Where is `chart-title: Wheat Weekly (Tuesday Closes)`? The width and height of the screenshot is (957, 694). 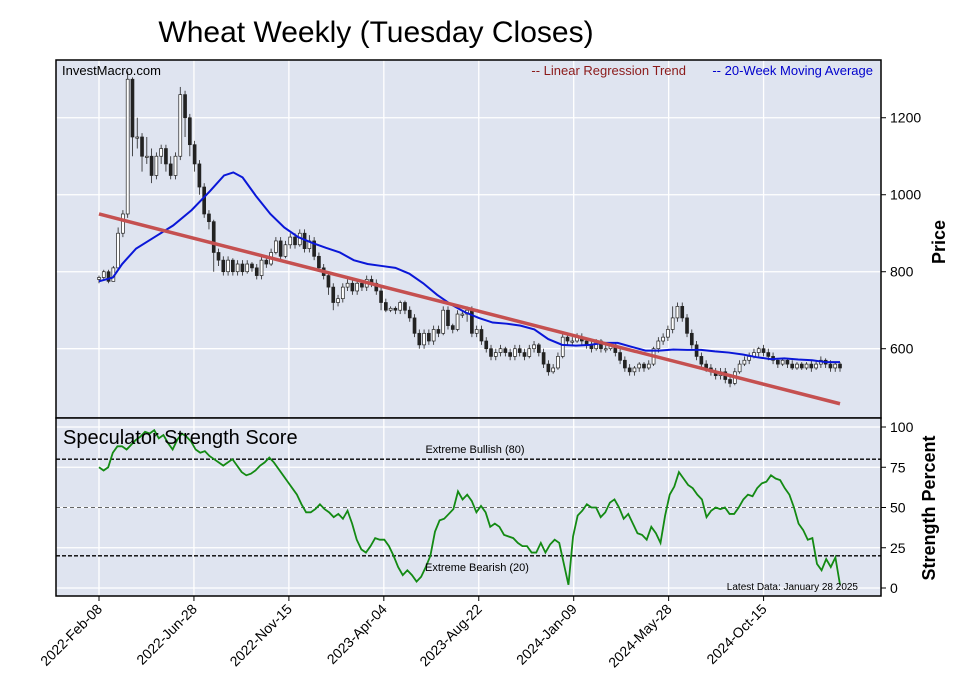
chart-title: Wheat Weekly (Tuesday Closes) is located at coordinates (375, 32).